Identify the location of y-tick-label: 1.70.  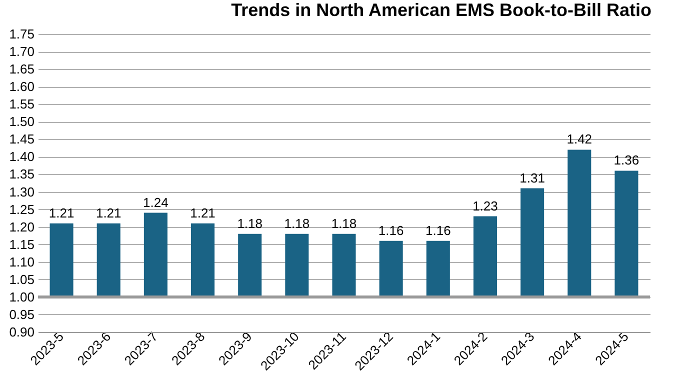
(21, 52).